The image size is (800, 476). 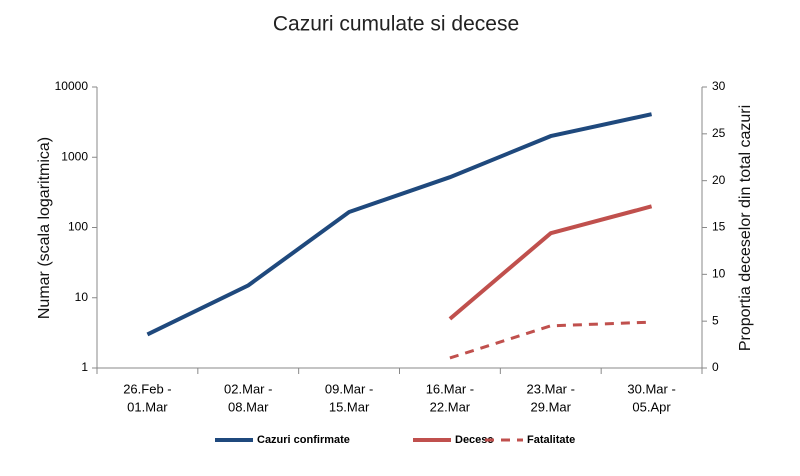 What do you see at coordinates (248, 388) in the screenshot?
I see `x-tick-label: 02.Mar -` at bounding box center [248, 388].